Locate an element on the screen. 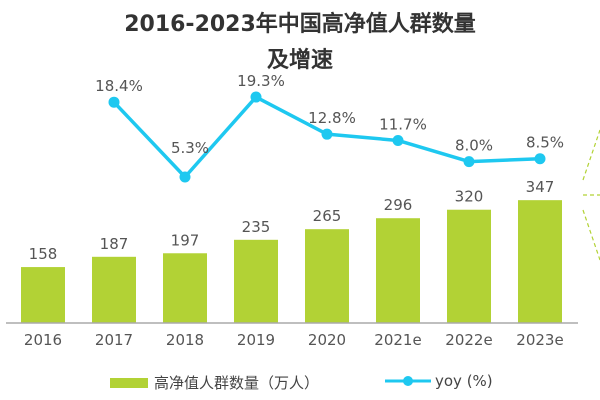 This screenshot has height=400, width=600. x-tick-label: 2018 is located at coordinates (185, 340).